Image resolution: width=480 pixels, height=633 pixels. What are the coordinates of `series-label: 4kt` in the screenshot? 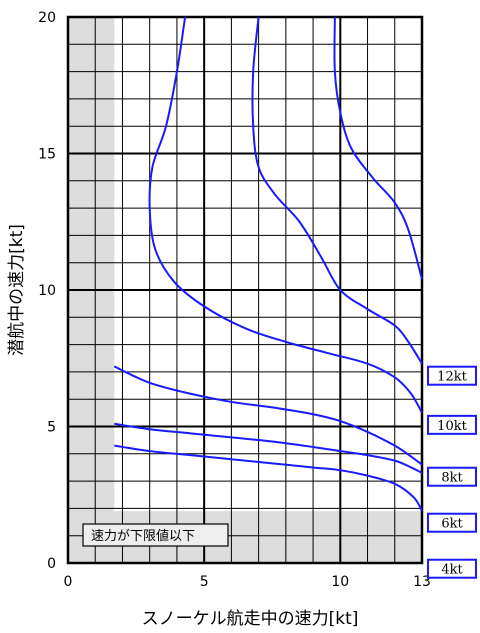 It's located at (452, 570).